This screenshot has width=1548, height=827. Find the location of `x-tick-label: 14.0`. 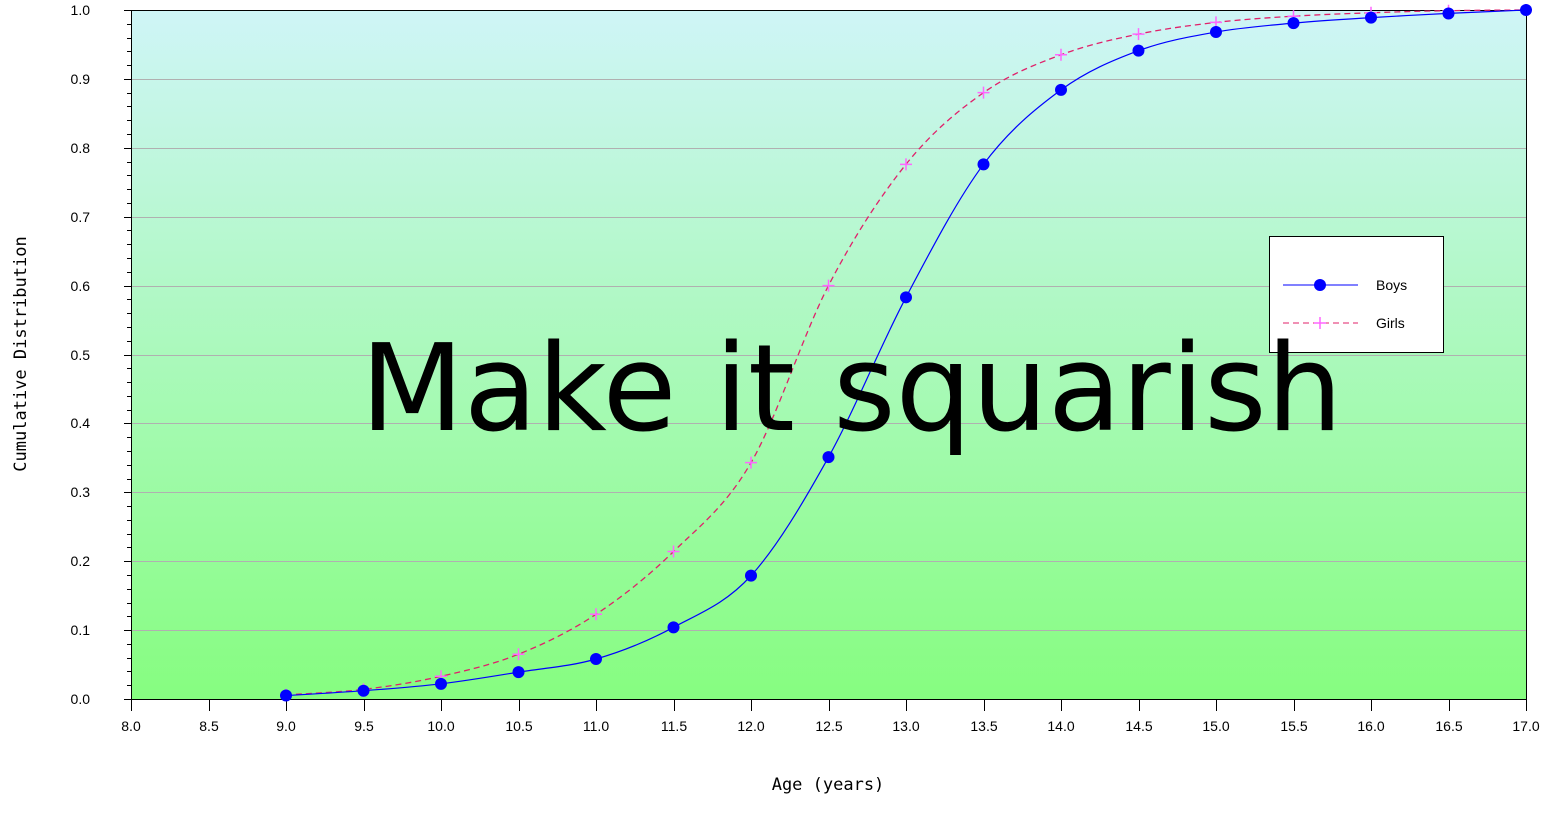

x-tick-label: 14.0 is located at coordinates (1060, 726).